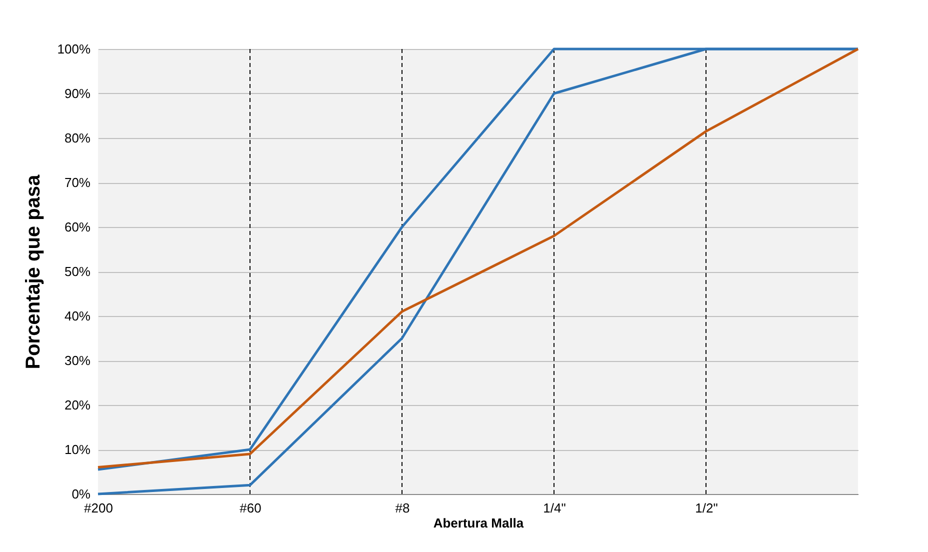  Describe the element at coordinates (77, 182) in the screenshot. I see `y-tick-label: 70%` at that location.